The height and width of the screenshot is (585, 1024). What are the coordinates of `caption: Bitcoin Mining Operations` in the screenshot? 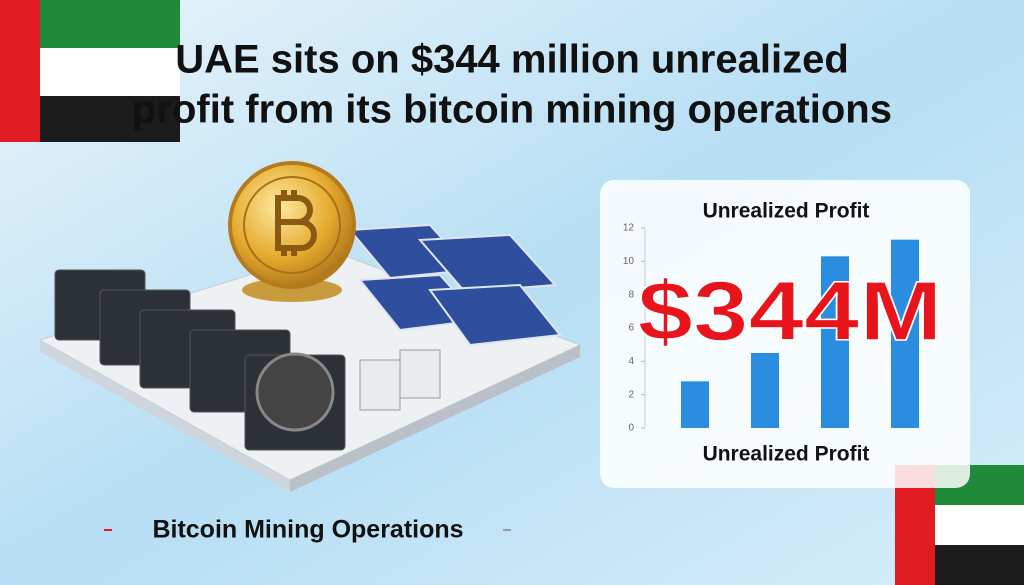 It's located at (307, 530).